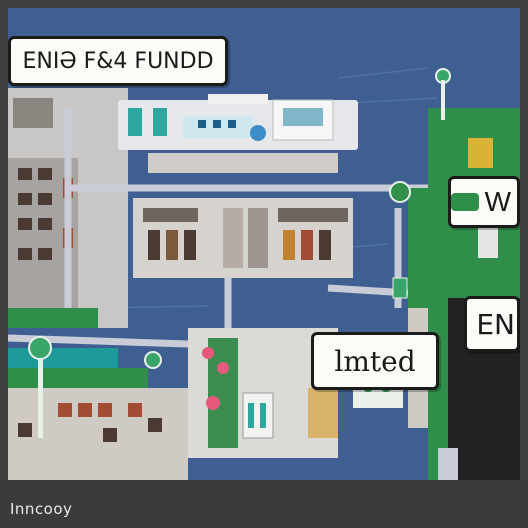 Image resolution: width=528 pixels, height=528 pixels. Describe the element at coordinates (245, 238) in the screenshot. I see `middle-windows` at that location.